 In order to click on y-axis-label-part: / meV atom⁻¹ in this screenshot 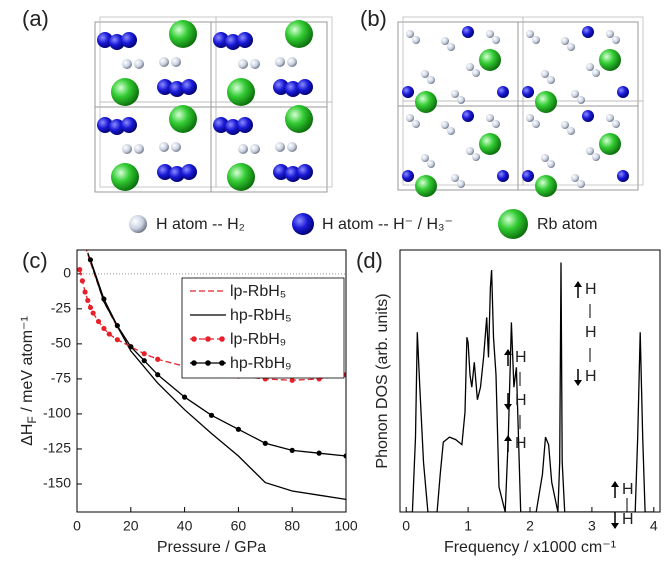, I will do `click(27, 366)`.